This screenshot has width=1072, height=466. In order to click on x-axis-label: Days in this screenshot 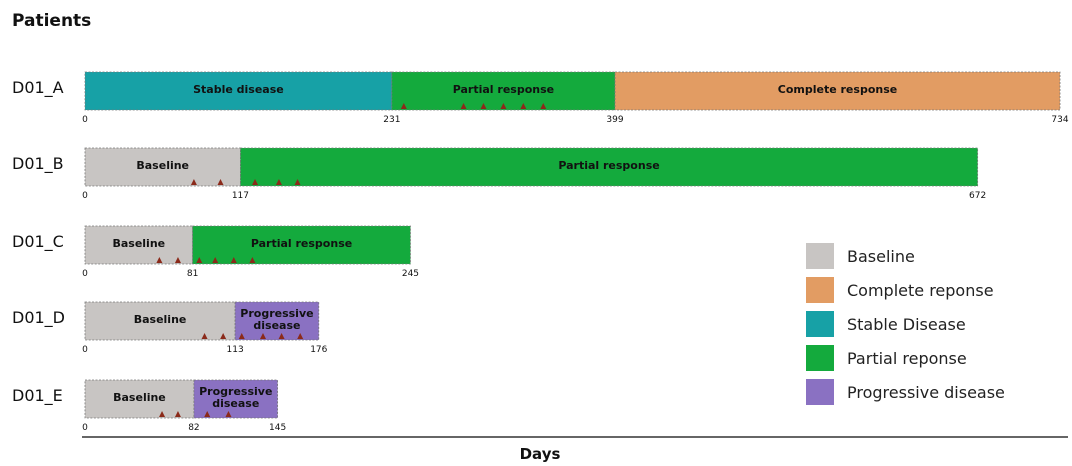, I will do `click(540, 454)`.